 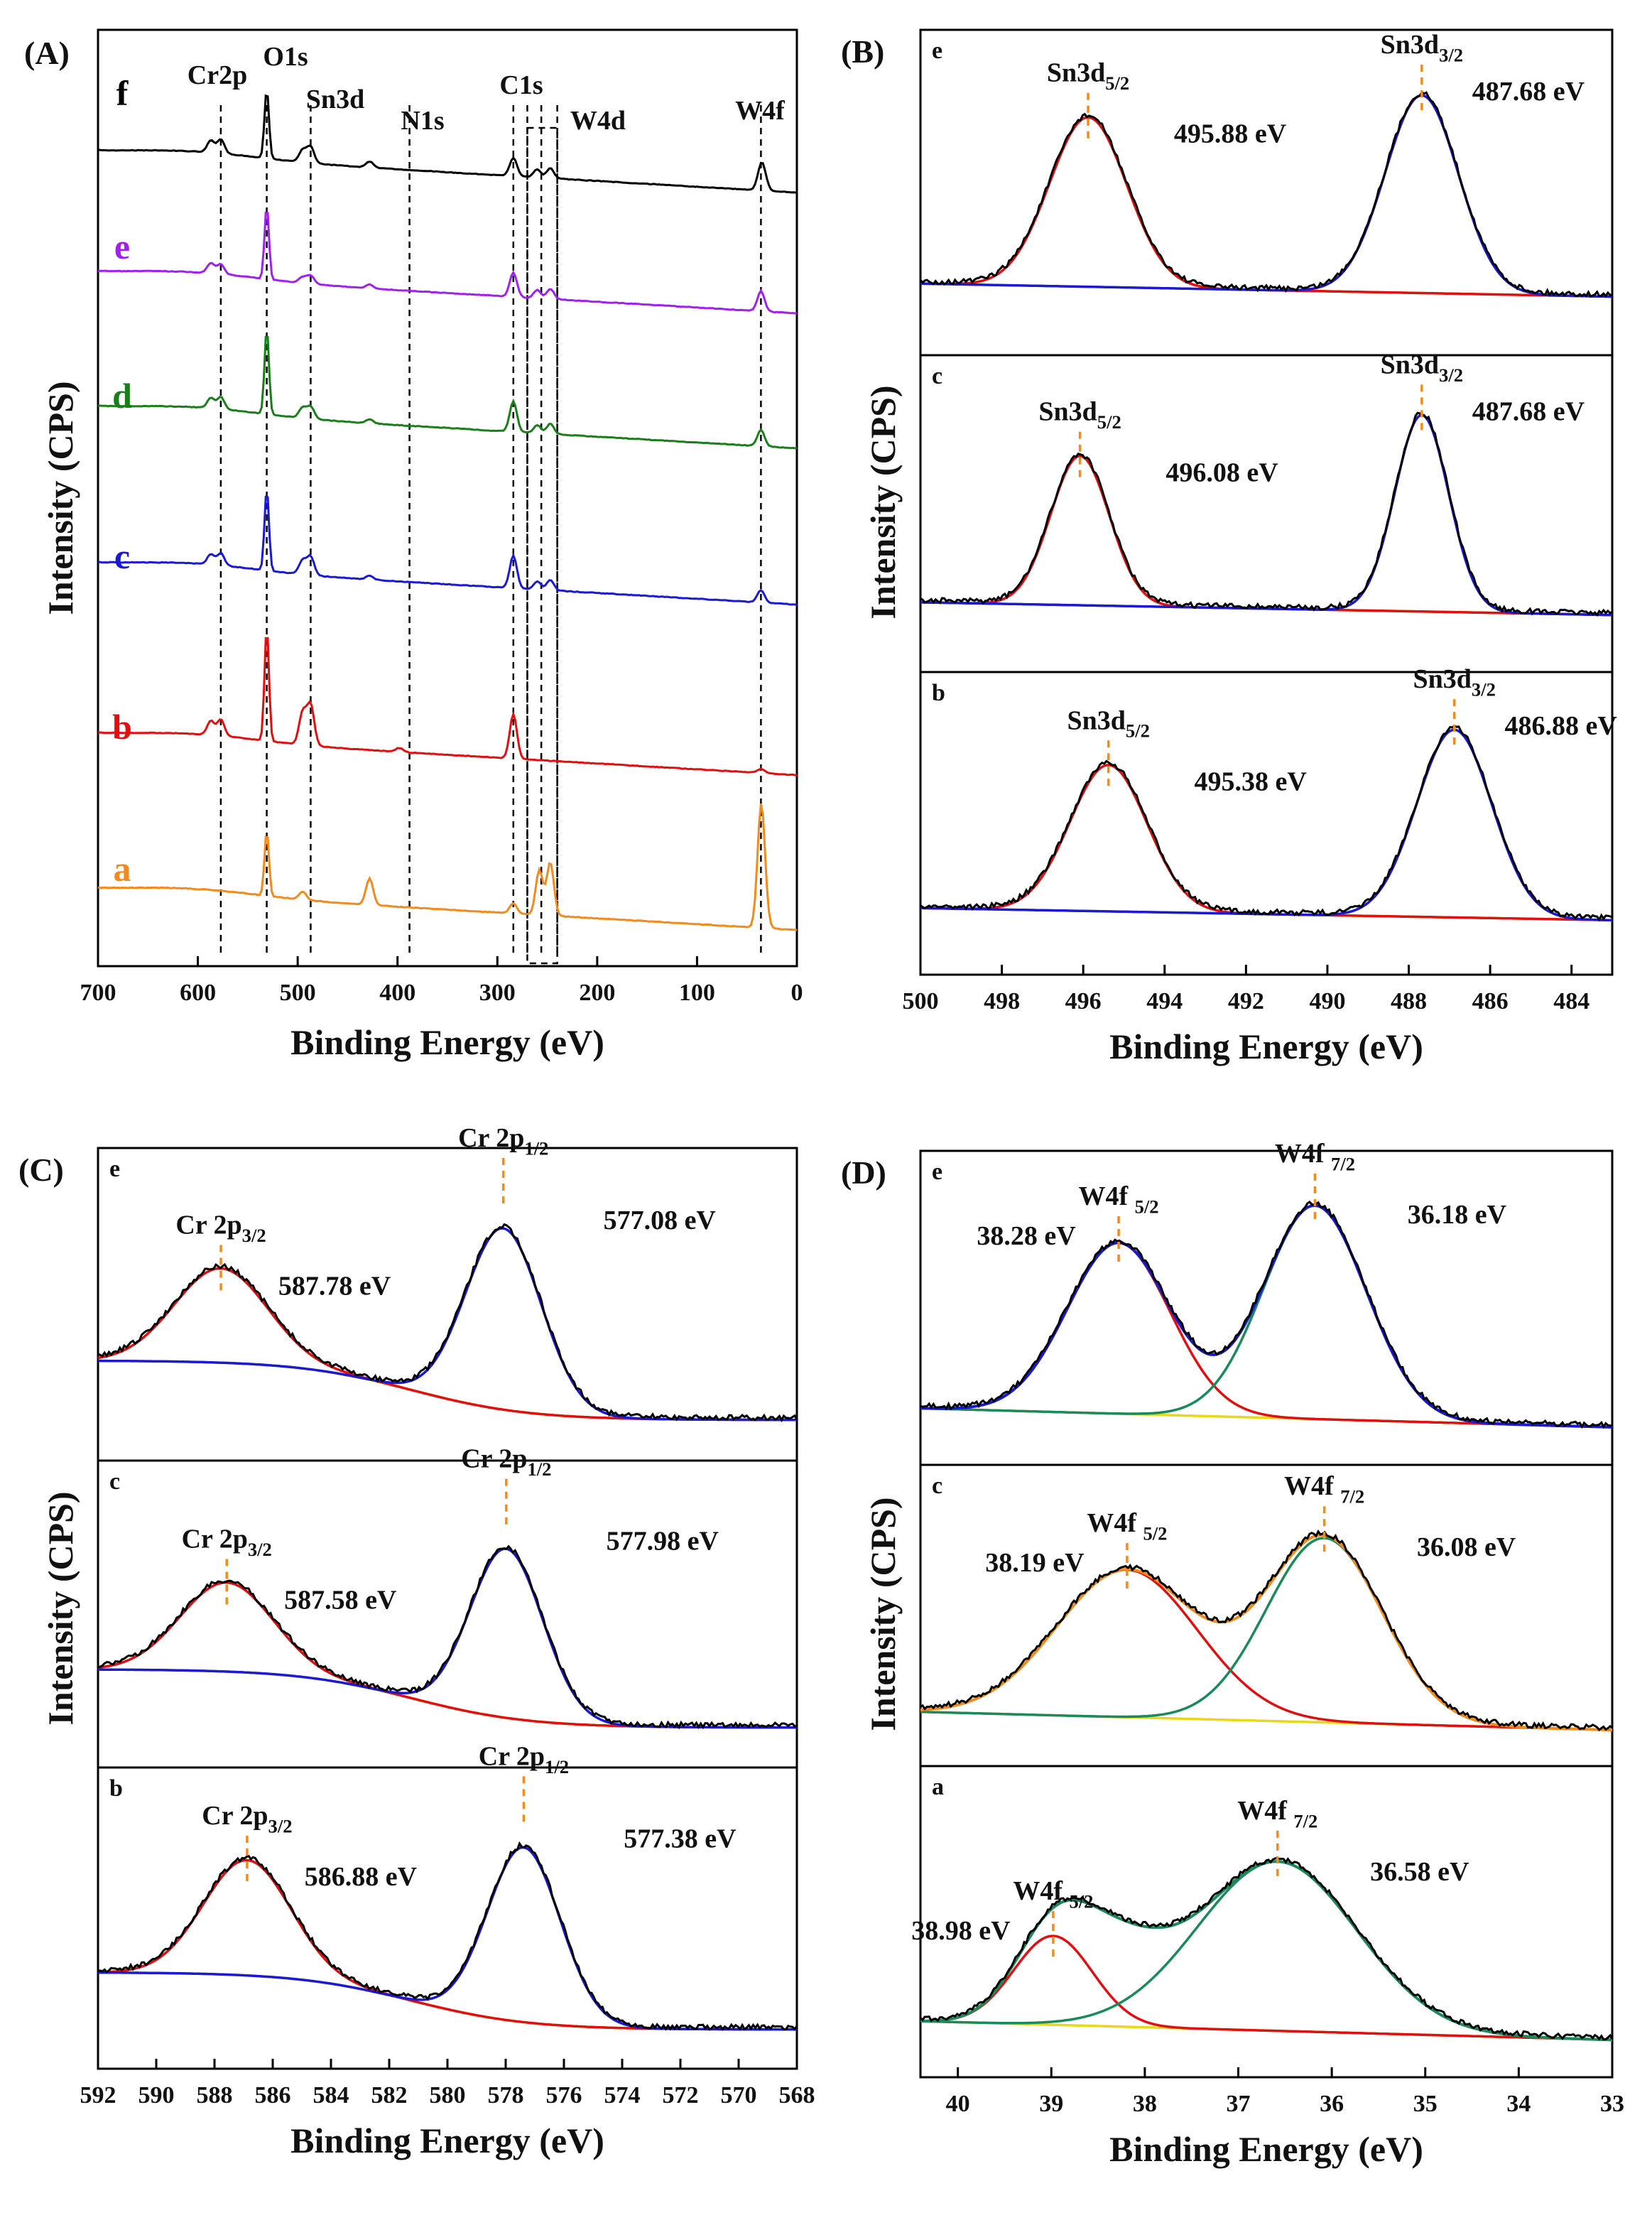 I want to click on panel-A-series-label-e: e, so click(x=122, y=246).